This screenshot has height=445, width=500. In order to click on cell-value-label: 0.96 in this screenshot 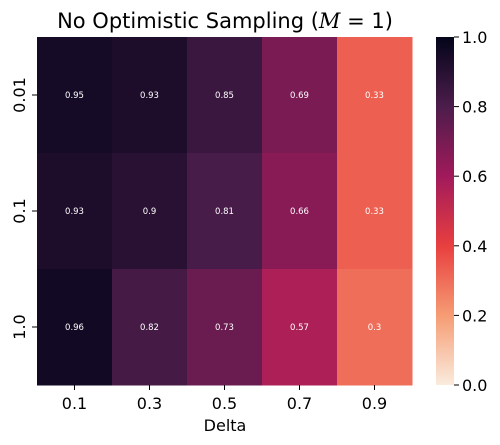, I will do `click(74, 328)`.